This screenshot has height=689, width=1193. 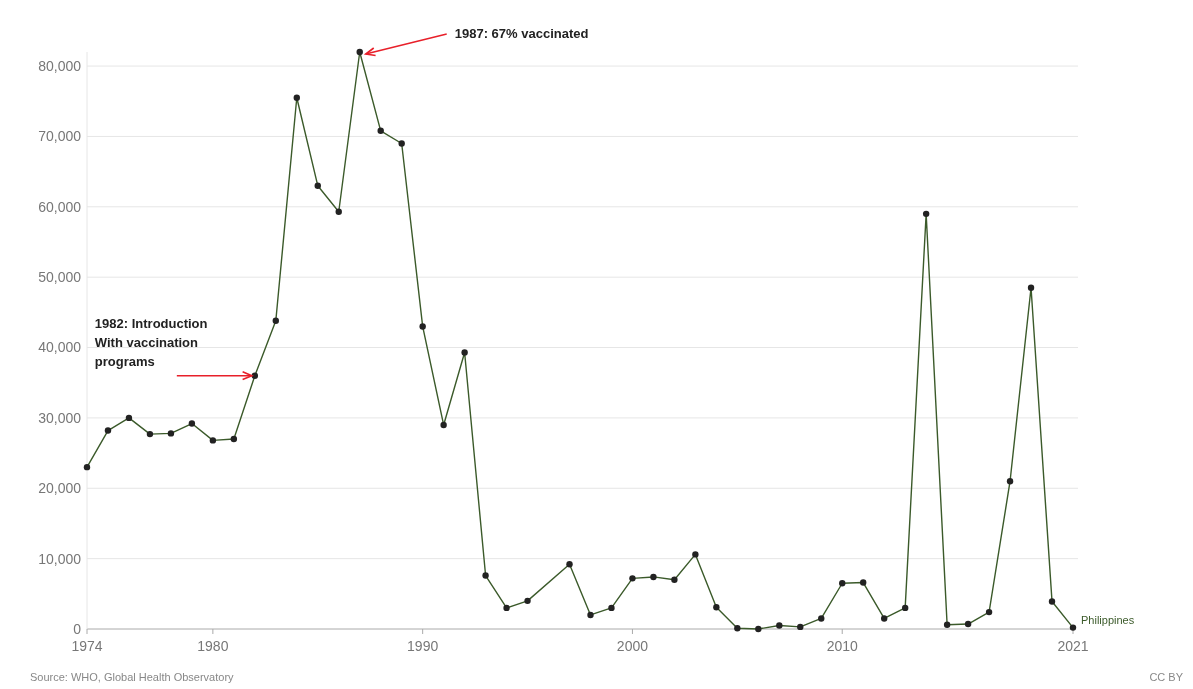 What do you see at coordinates (132, 677) in the screenshot?
I see `source-note: Source: WHO, Global Health Observatory` at bounding box center [132, 677].